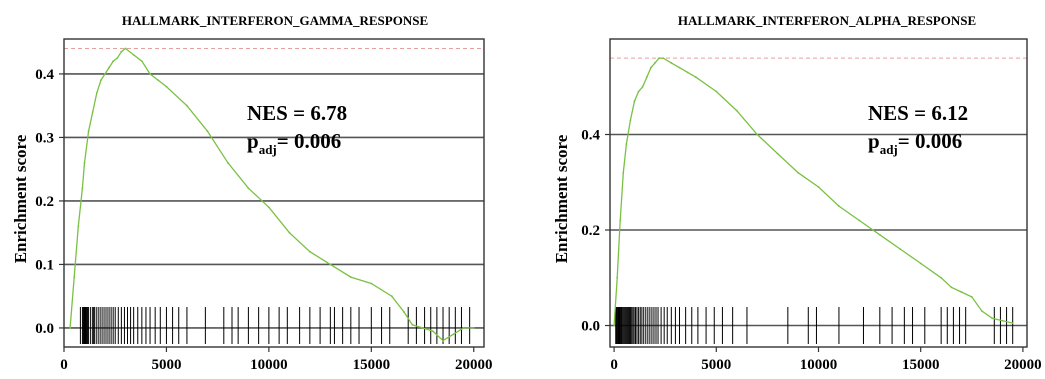 This screenshot has height=379, width=1045. What do you see at coordinates (297, 113) in the screenshot?
I see `nes-annotation: NES = 6.78` at bounding box center [297, 113].